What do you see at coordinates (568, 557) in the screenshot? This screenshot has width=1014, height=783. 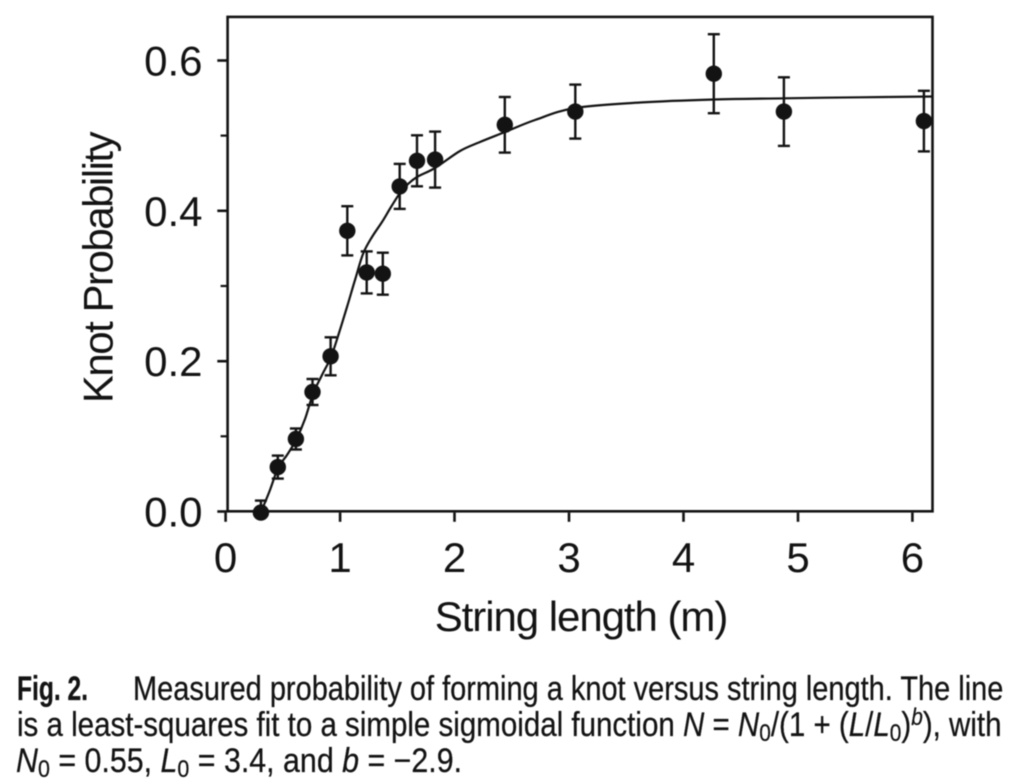 I see `svg-text: 3` at bounding box center [568, 557].